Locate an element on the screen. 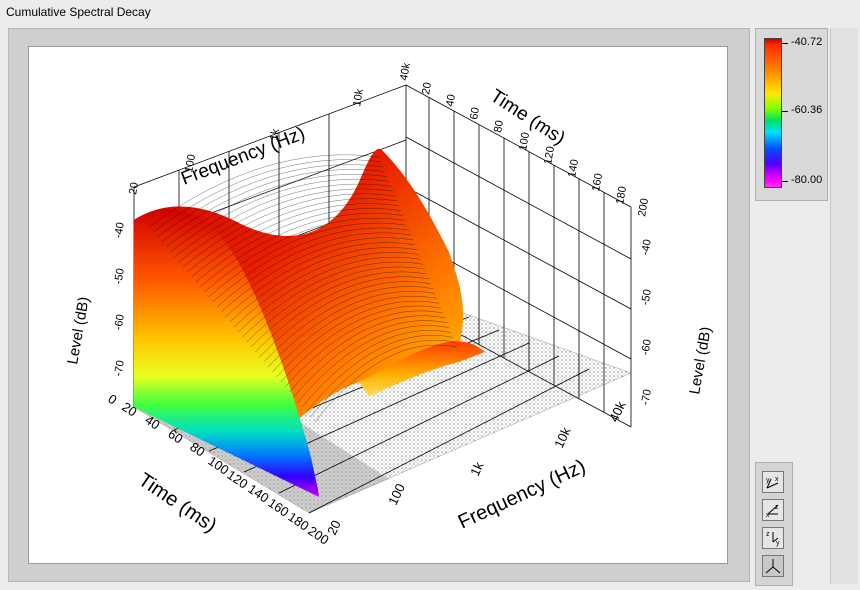 The width and height of the screenshot is (860, 590). time-bottom-tick-80: 80 is located at coordinates (197, 449).